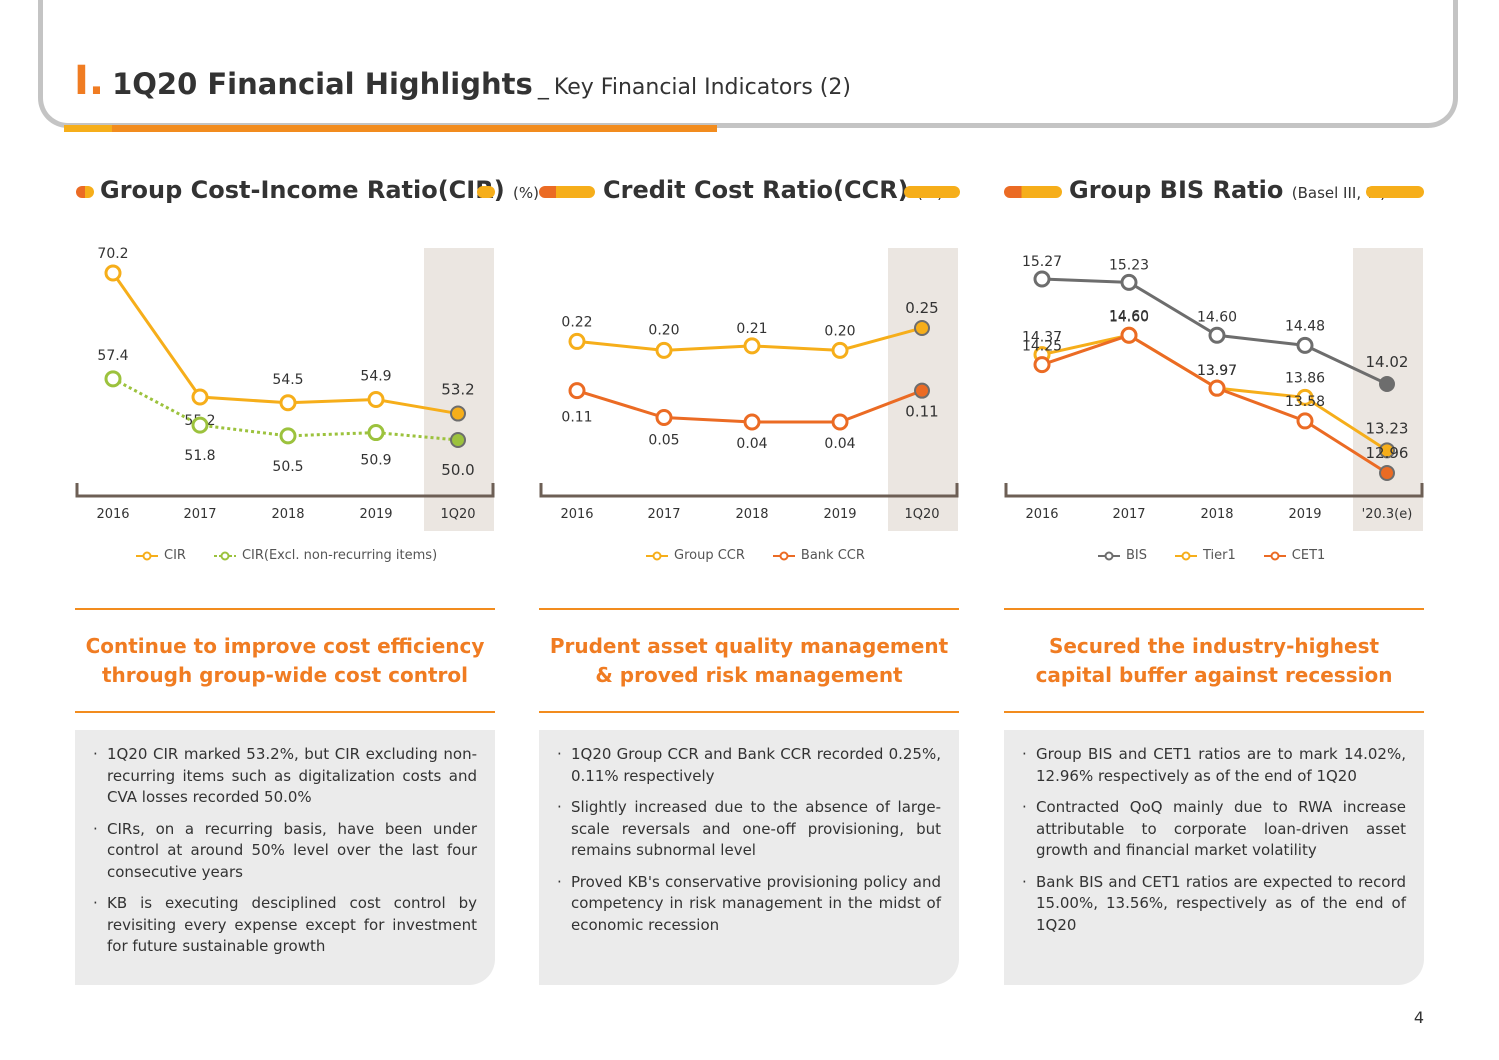 The height and width of the screenshot is (1060, 1499). What do you see at coordinates (921, 308) in the screenshot?
I see `data-label: 0.25` at bounding box center [921, 308].